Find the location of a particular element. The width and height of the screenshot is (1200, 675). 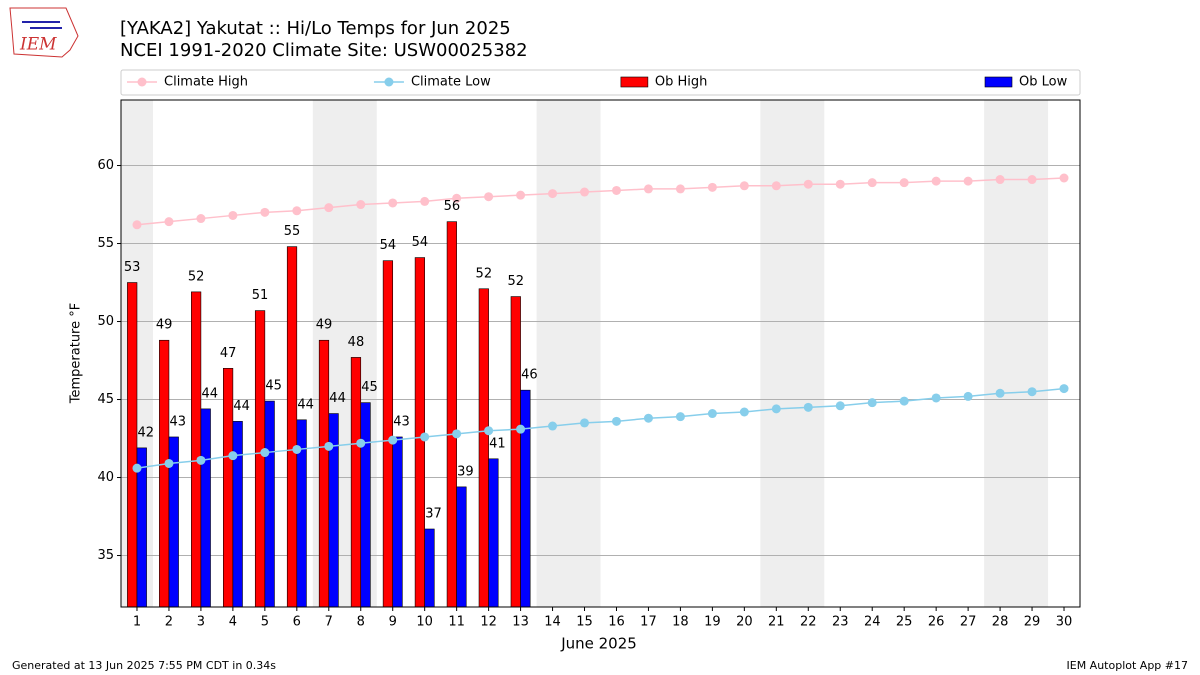

x-tick-label: 27 is located at coordinates (968, 622).